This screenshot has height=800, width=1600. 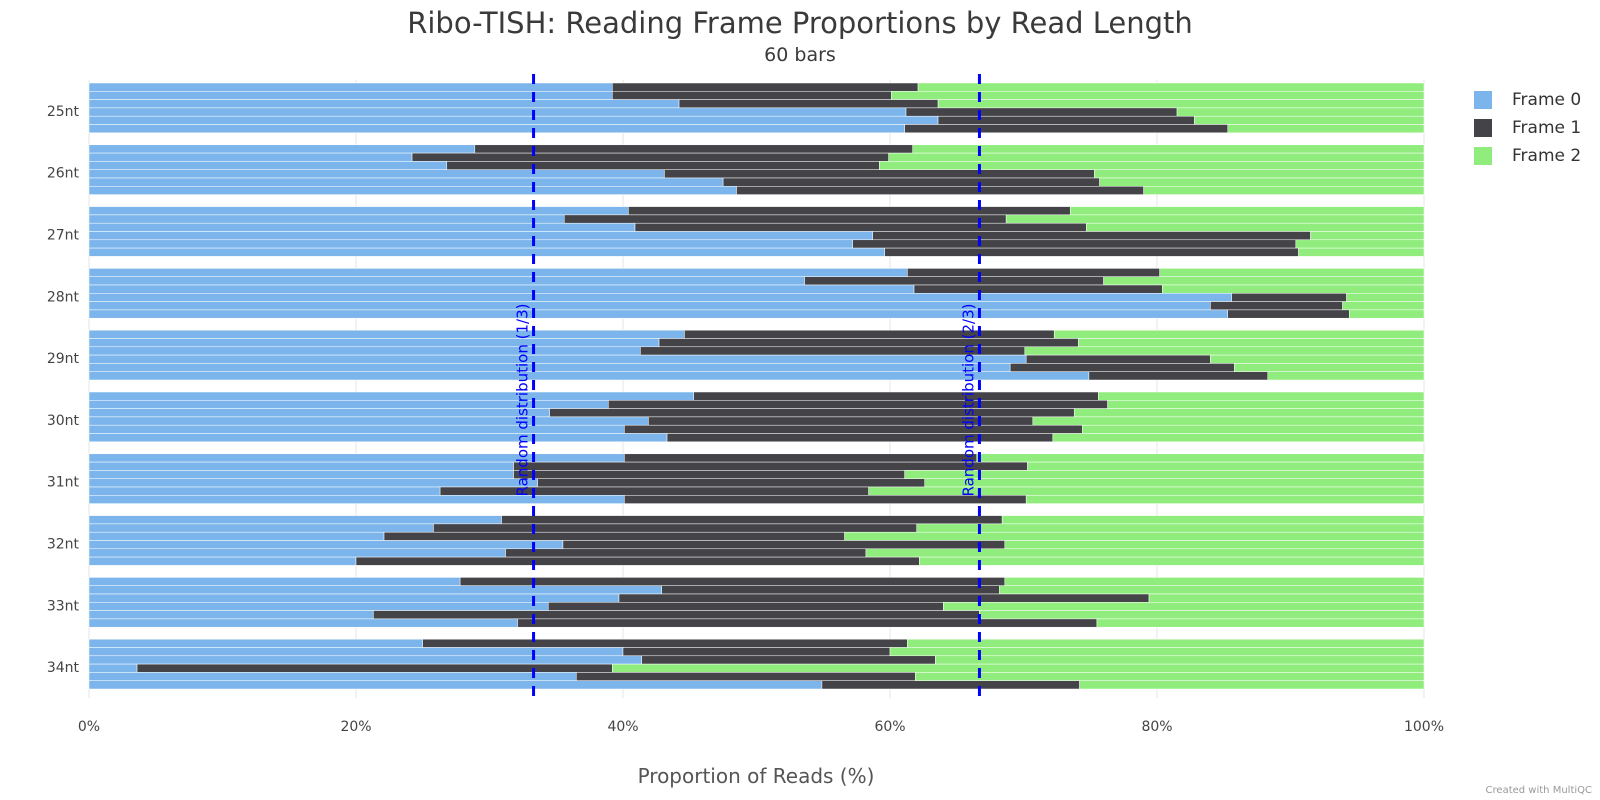 I want to click on y-tick-label: 27nt, so click(x=63, y=236).